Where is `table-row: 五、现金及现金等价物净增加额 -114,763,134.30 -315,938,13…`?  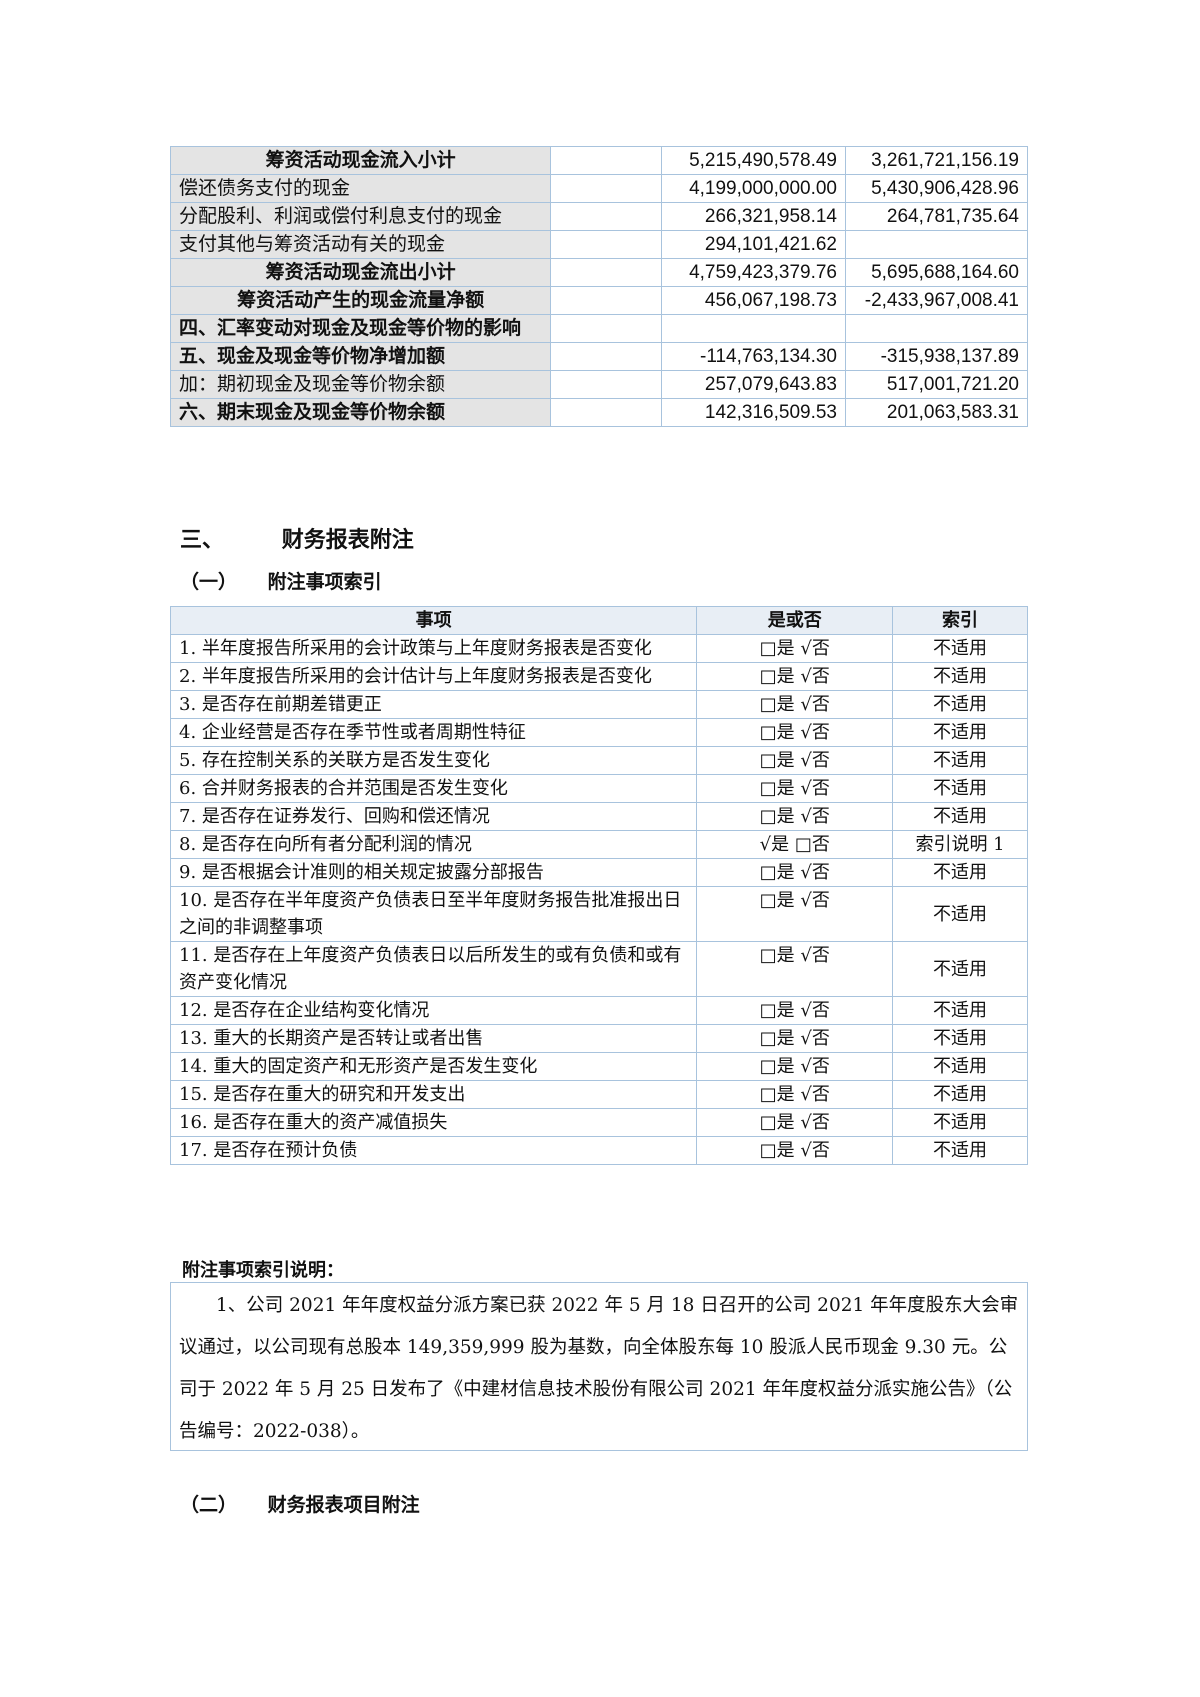
table-row: 五、现金及现金等价物净增加额 -114,763,134.30 -315,938,13… is located at coordinates (598, 356).